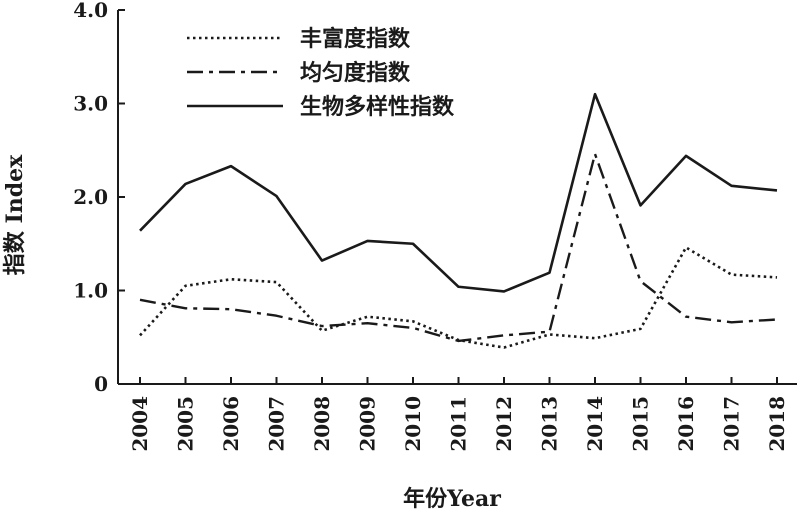  I want to click on y-tick-label: 0, so click(101, 384).